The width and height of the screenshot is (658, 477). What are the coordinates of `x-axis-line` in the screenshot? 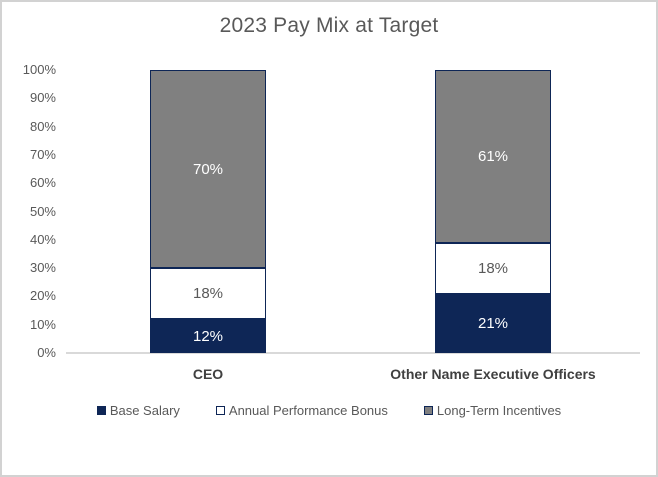 It's located at (353, 353).